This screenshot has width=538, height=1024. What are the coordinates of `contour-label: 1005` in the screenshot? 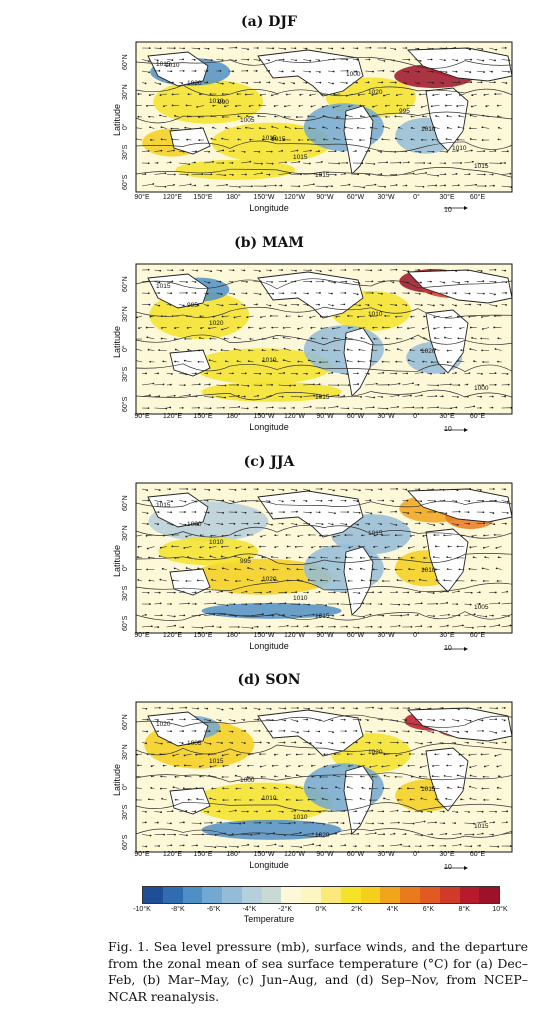 It's located at (194, 743).